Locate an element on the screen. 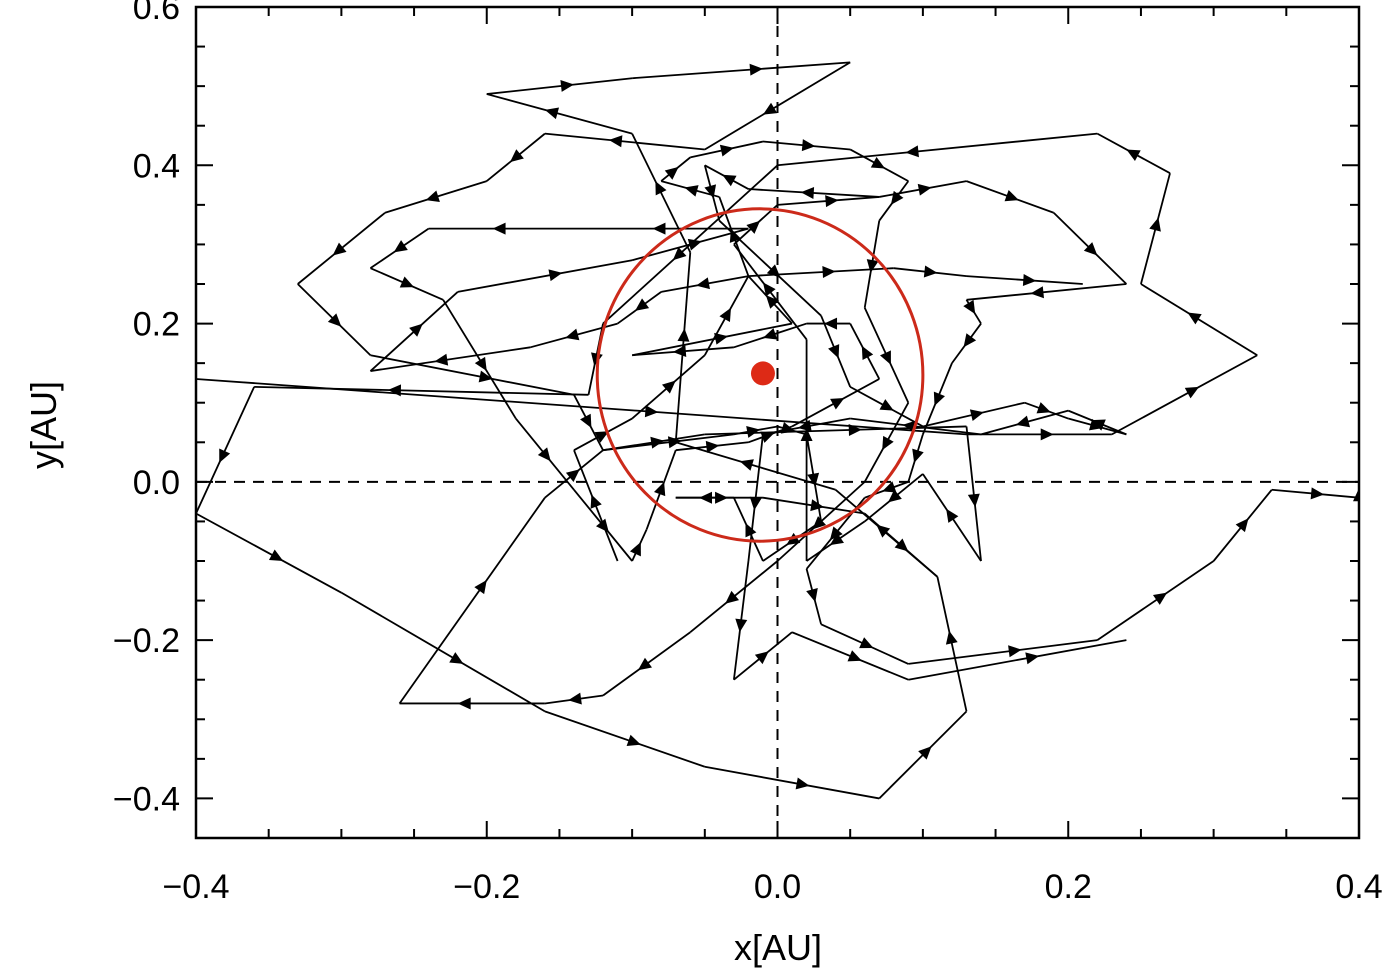 The height and width of the screenshot is (975, 1400). y-tick-label: 0.2 is located at coordinates (156, 325).